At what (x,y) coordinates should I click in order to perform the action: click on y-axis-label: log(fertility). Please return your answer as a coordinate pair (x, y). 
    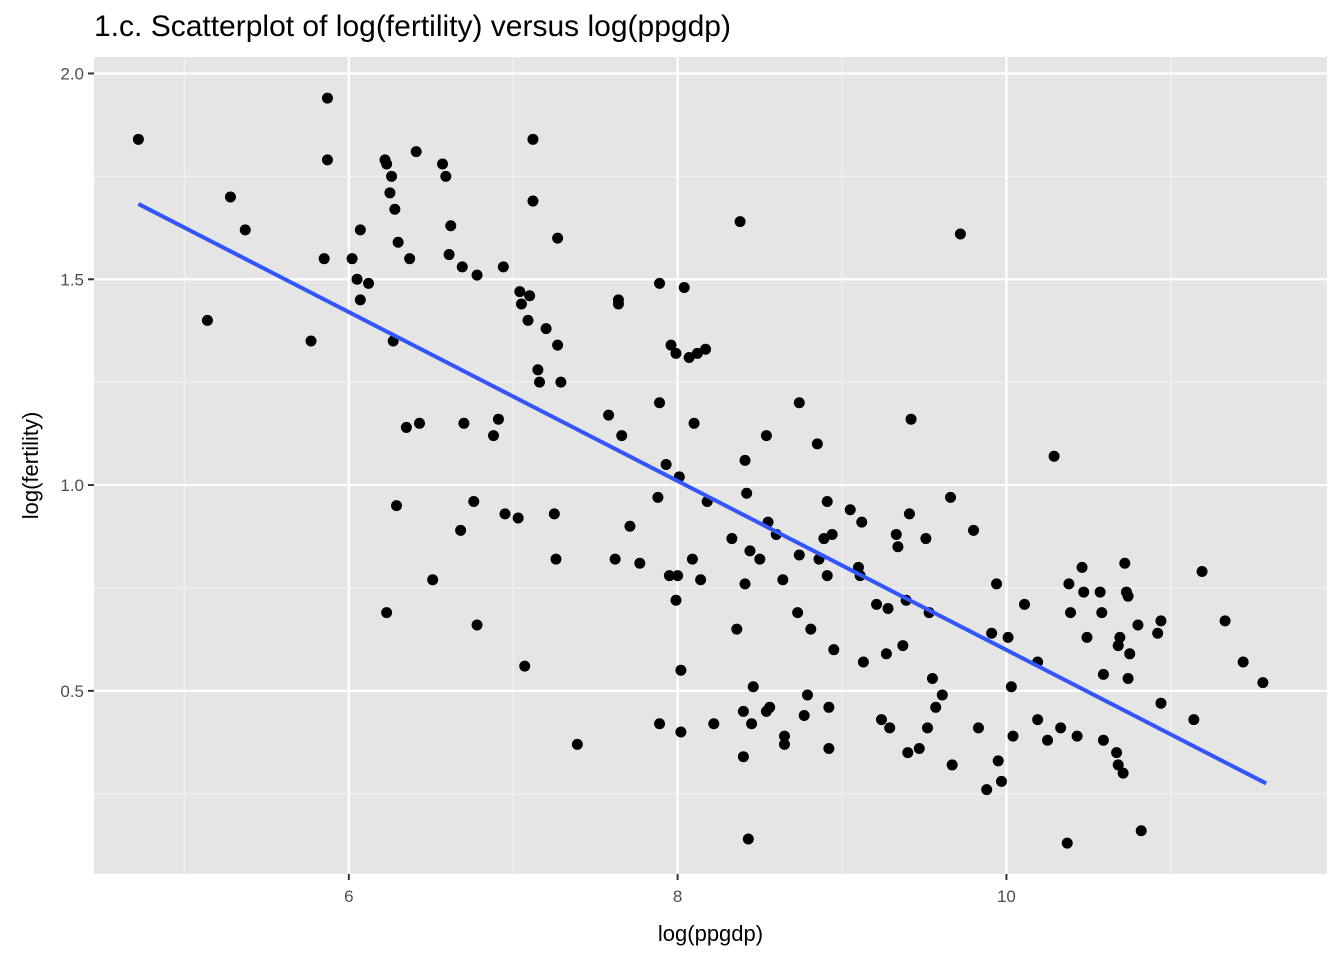
    Looking at the image, I should click on (30, 466).